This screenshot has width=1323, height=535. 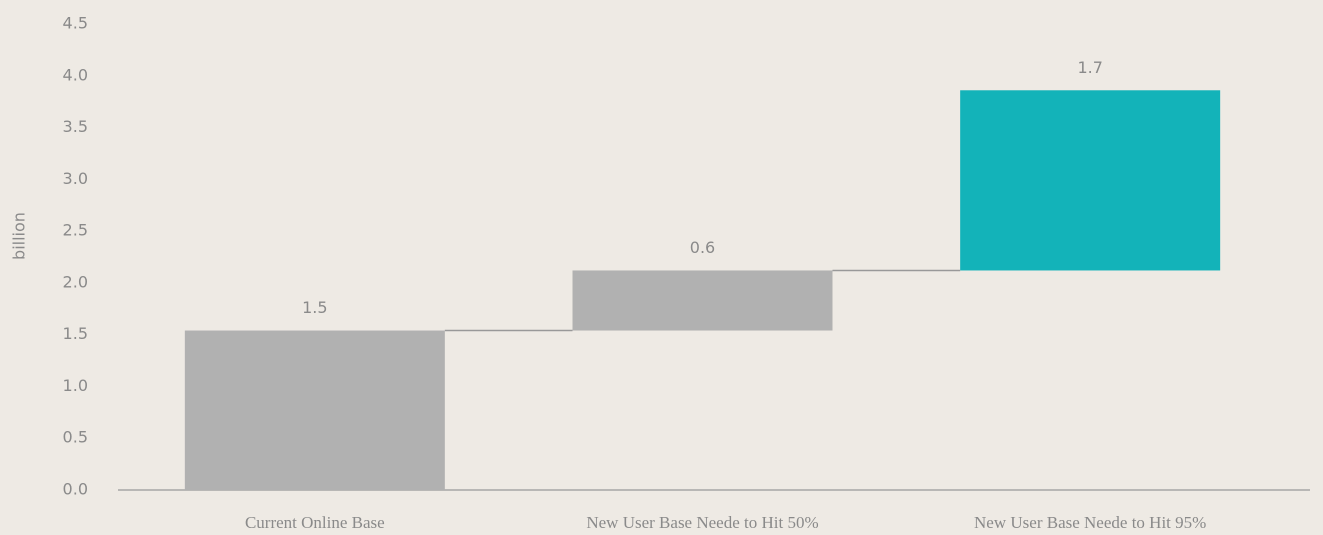 What do you see at coordinates (1089, 67) in the screenshot?
I see `data-label: 1.7` at bounding box center [1089, 67].